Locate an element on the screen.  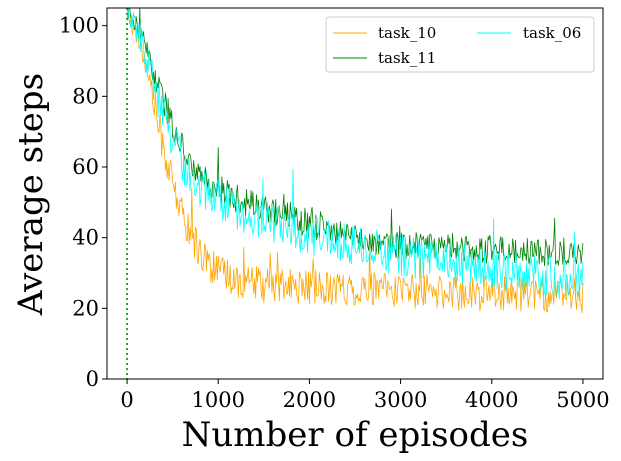
x-tick-label: 2000 is located at coordinates (309, 400).